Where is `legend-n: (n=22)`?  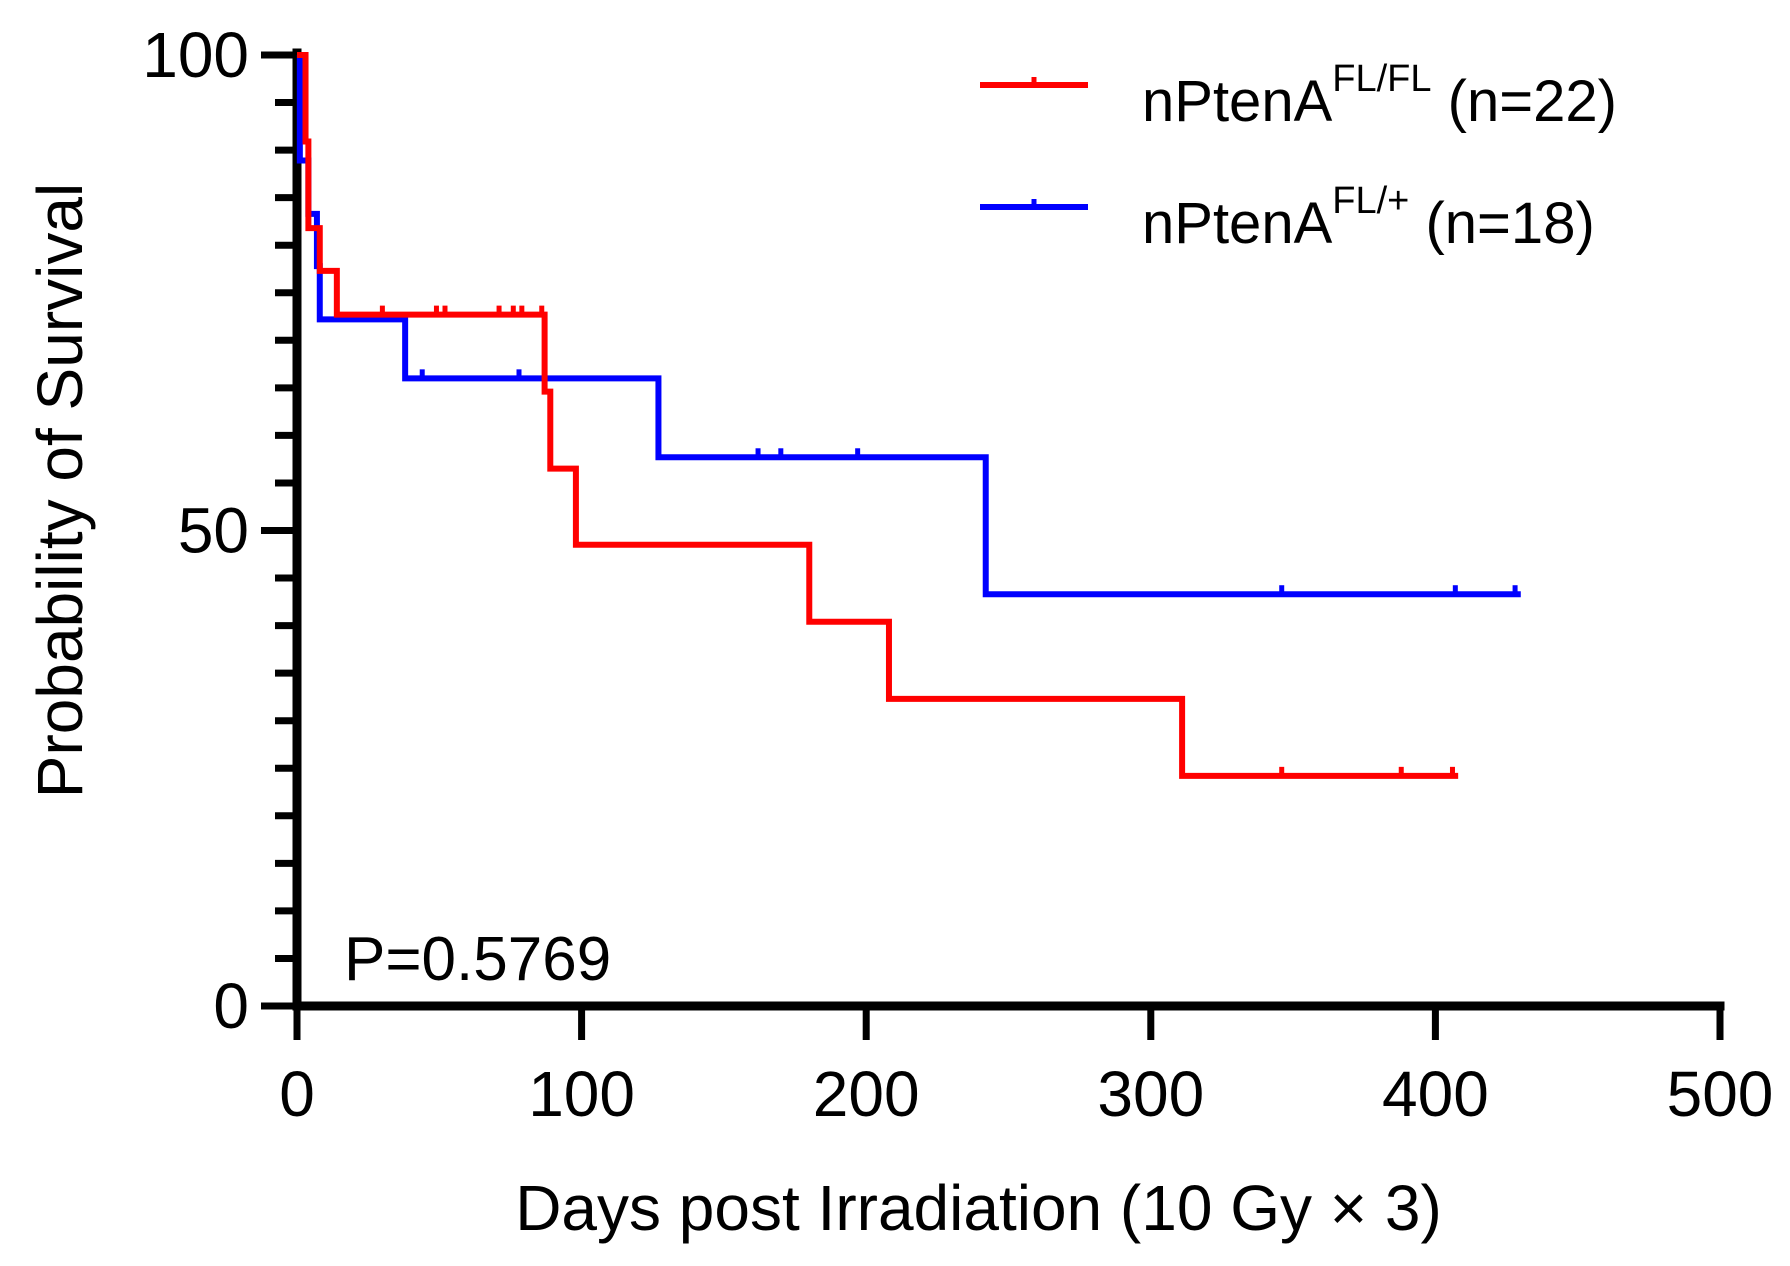 legend-n: (n=22) is located at coordinates (1524, 101).